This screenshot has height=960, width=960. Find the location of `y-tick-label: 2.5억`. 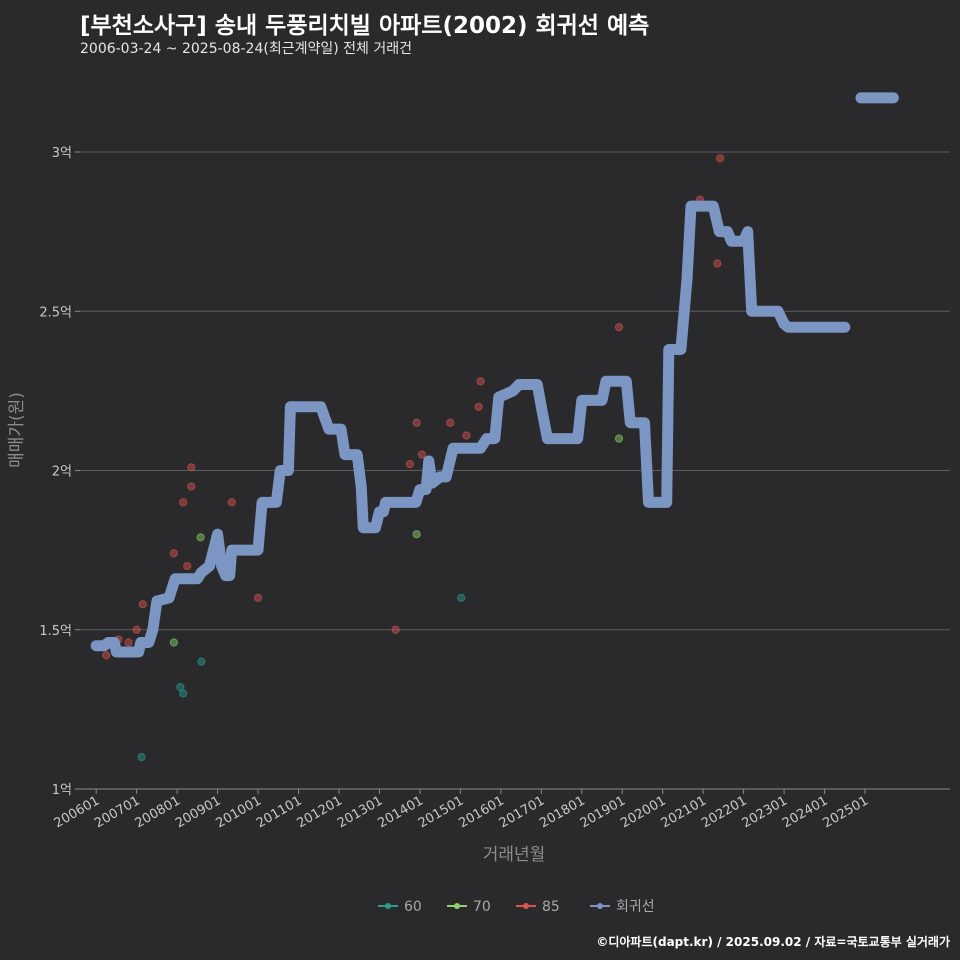

y-tick-label: 2.5억 is located at coordinates (55, 312).